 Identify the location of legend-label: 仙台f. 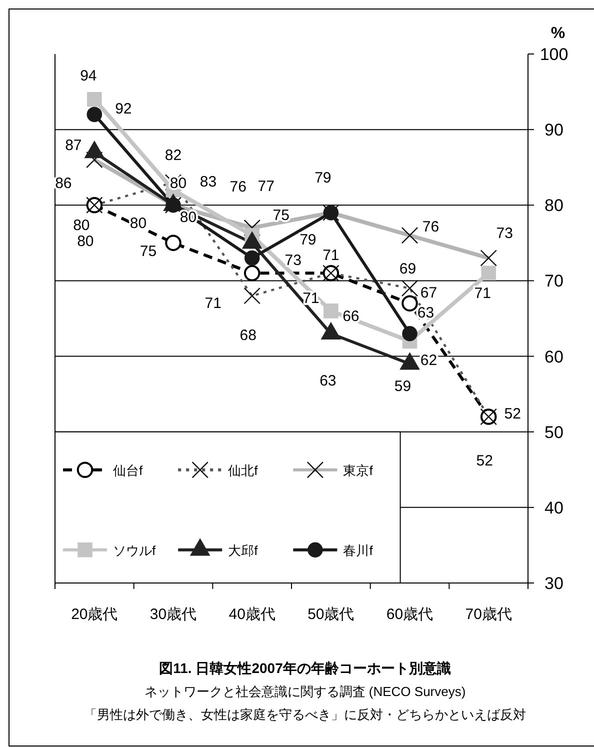
(128, 470).